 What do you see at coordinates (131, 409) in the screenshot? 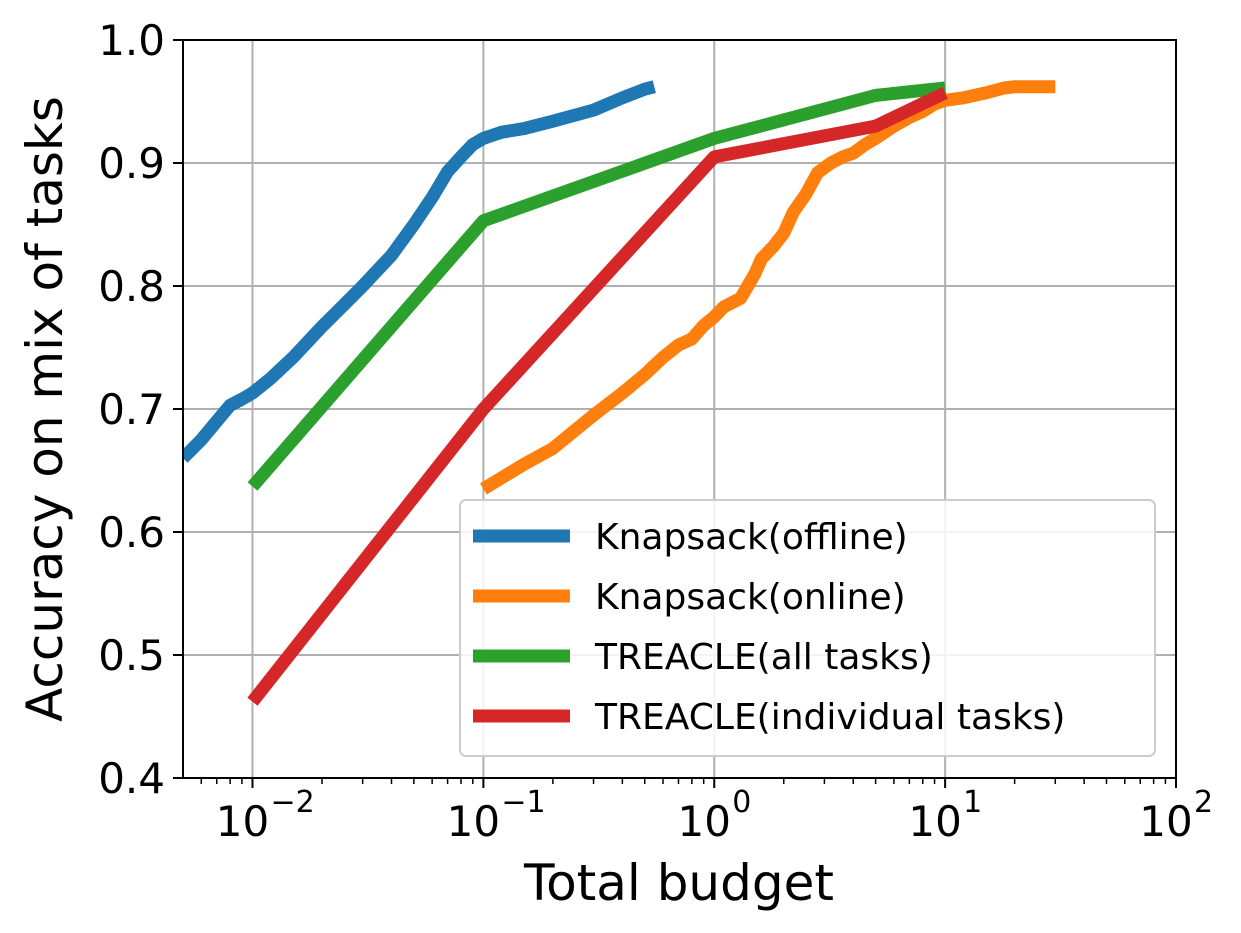
I see `y-tick-label: 0.7` at bounding box center [131, 409].